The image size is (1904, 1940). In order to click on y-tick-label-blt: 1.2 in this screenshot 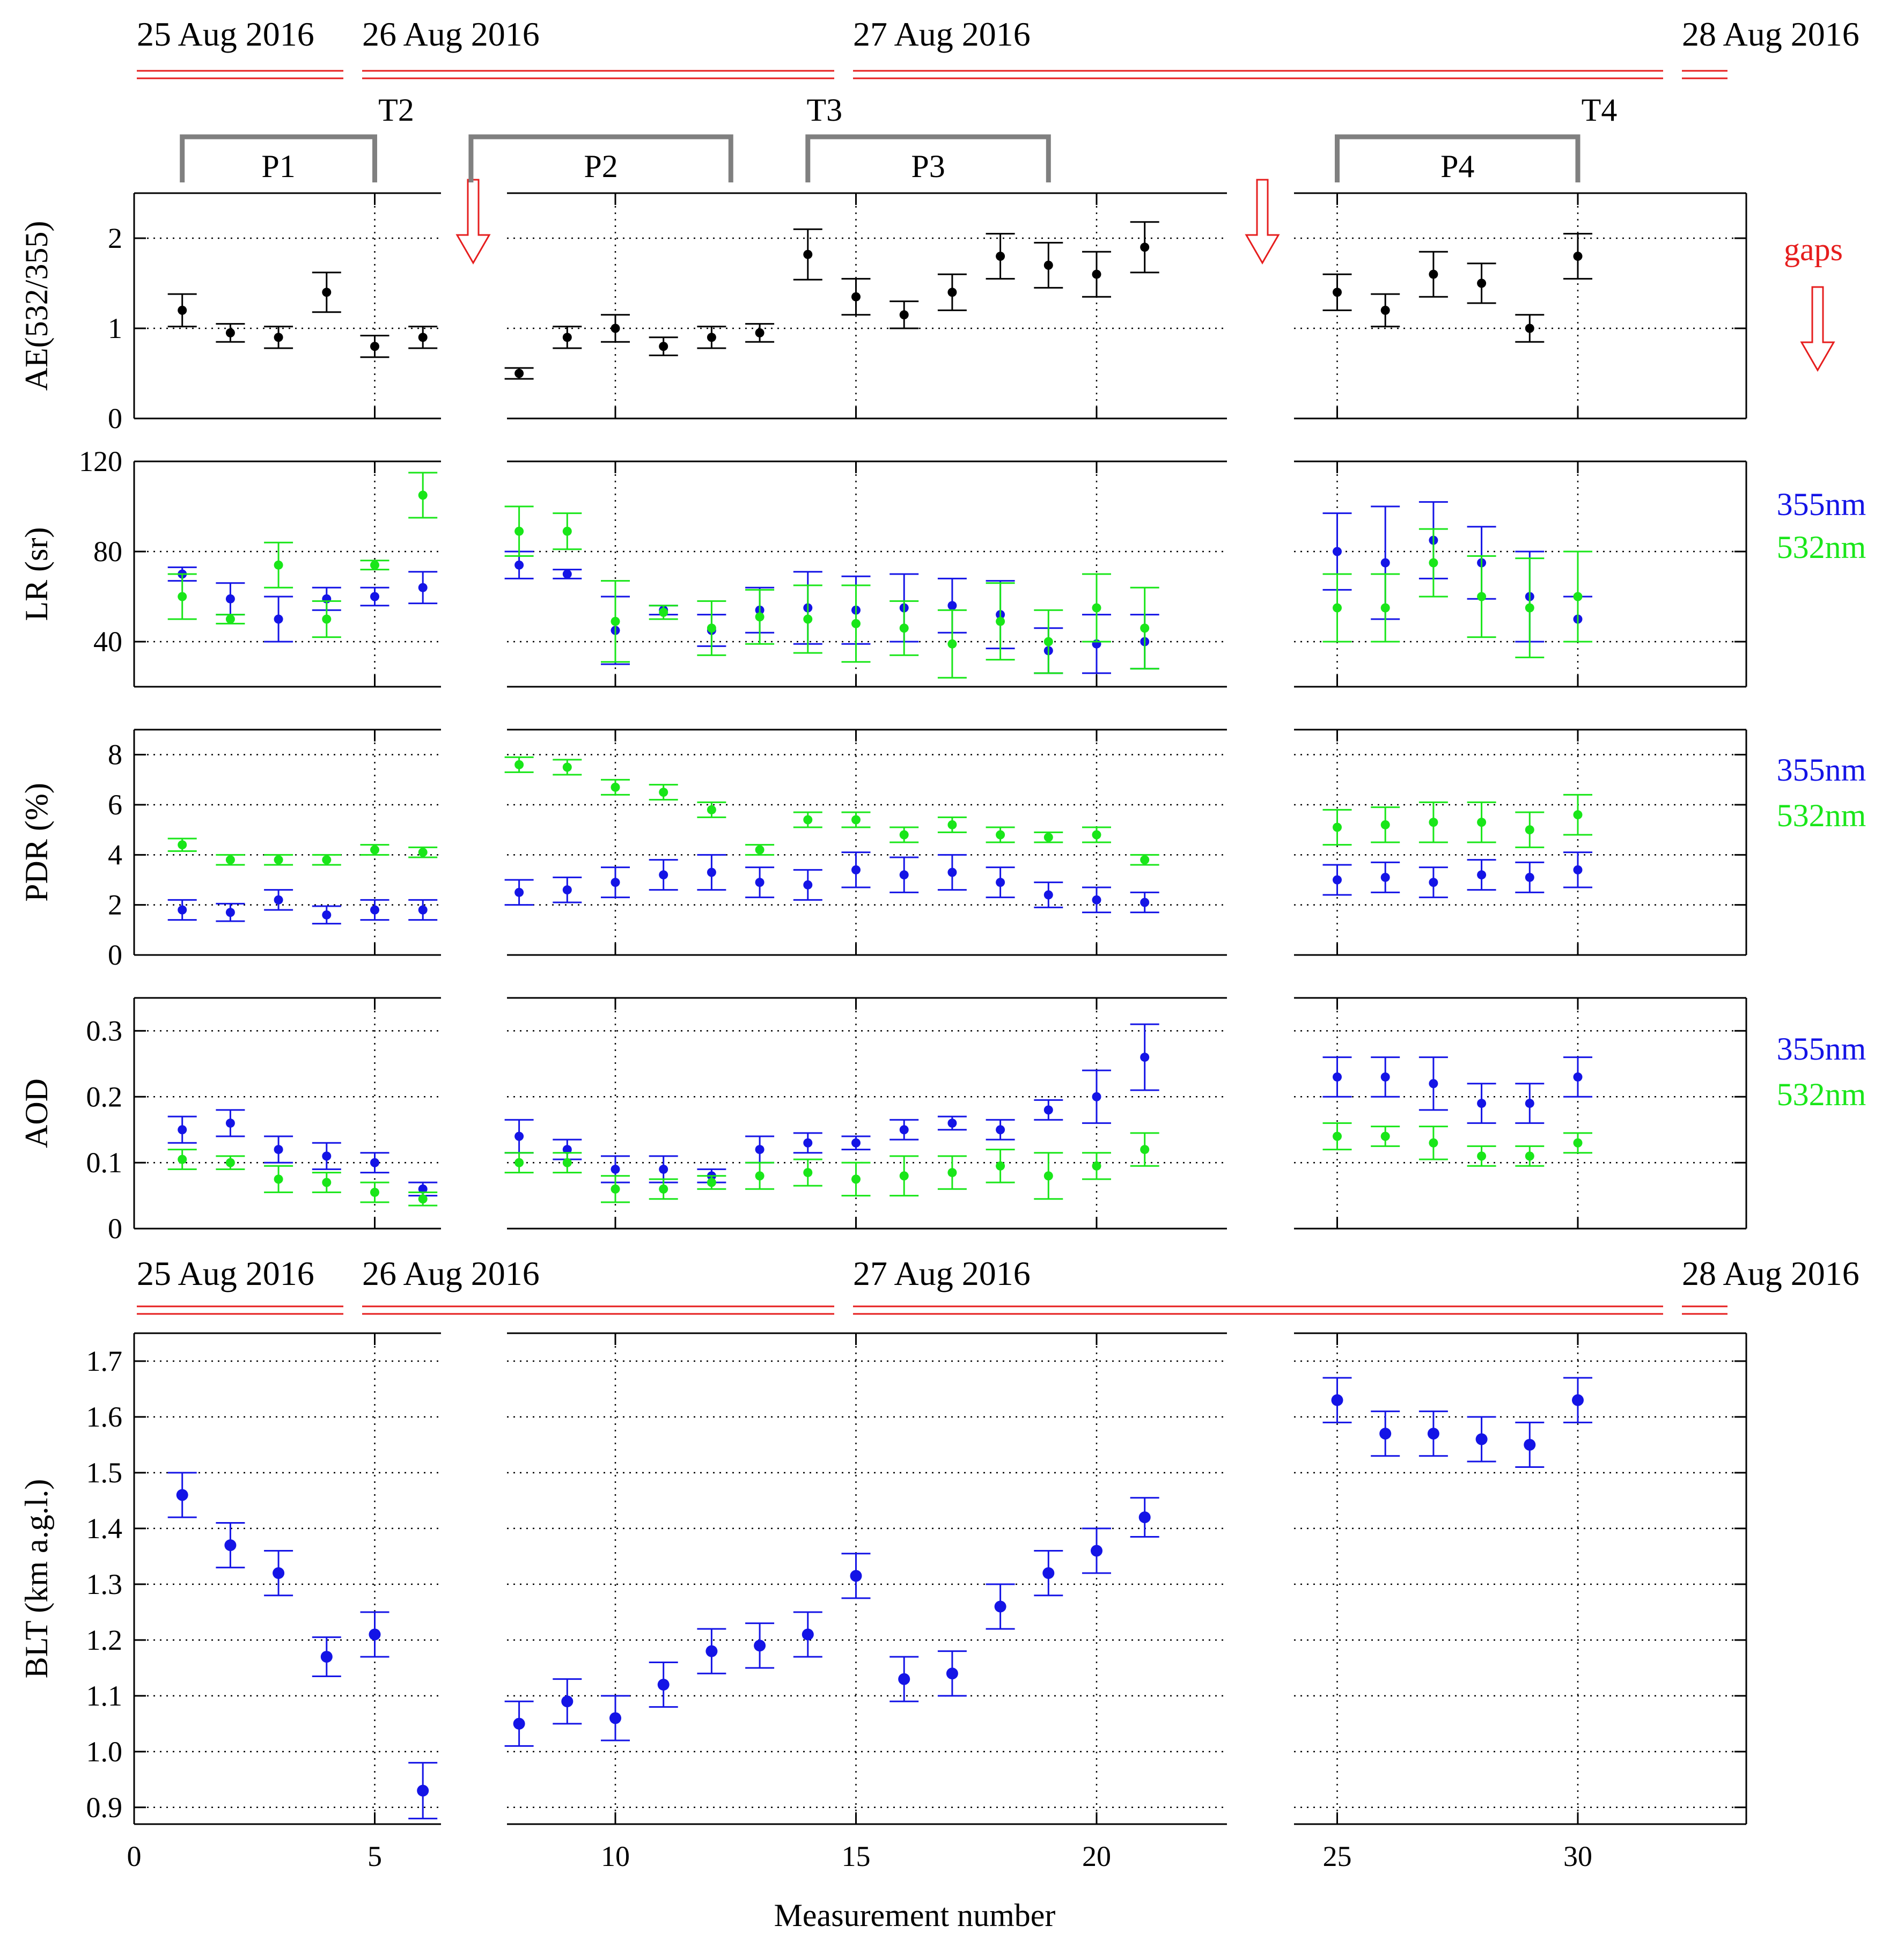, I will do `click(104, 1640)`.